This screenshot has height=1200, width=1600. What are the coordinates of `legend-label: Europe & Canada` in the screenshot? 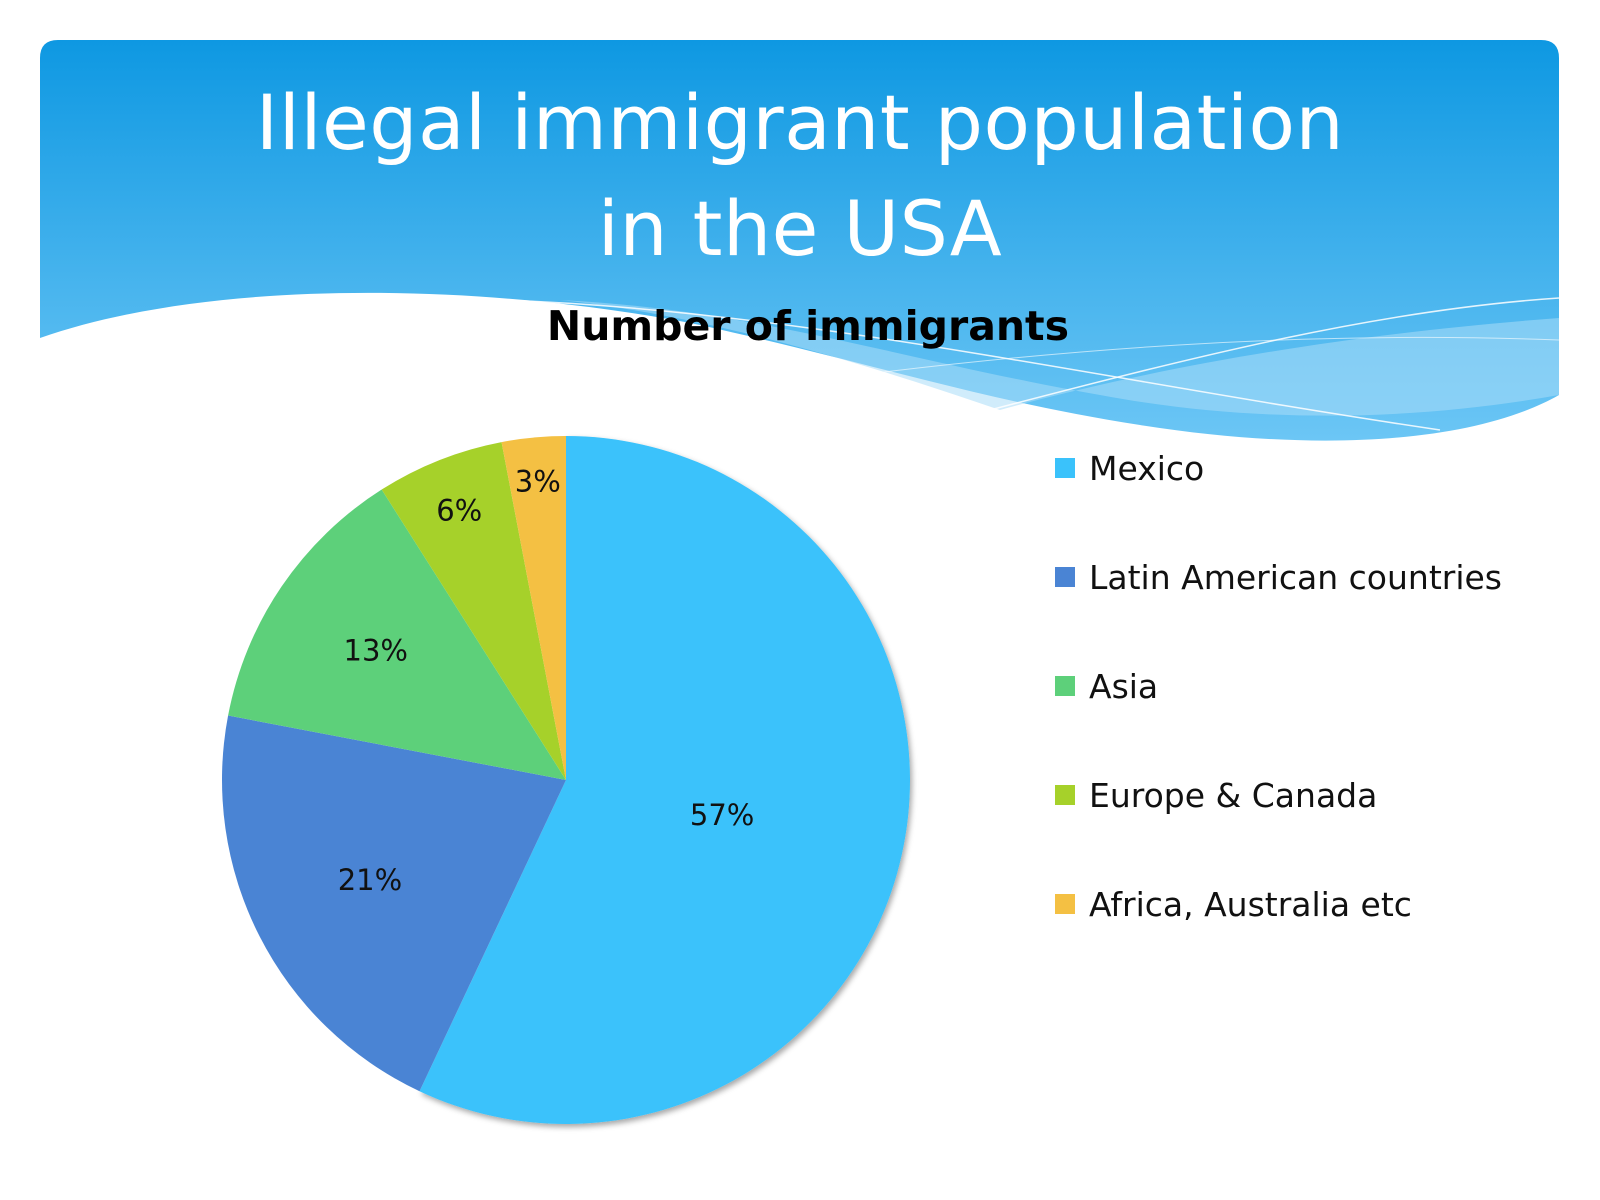 It's located at (1233, 795).